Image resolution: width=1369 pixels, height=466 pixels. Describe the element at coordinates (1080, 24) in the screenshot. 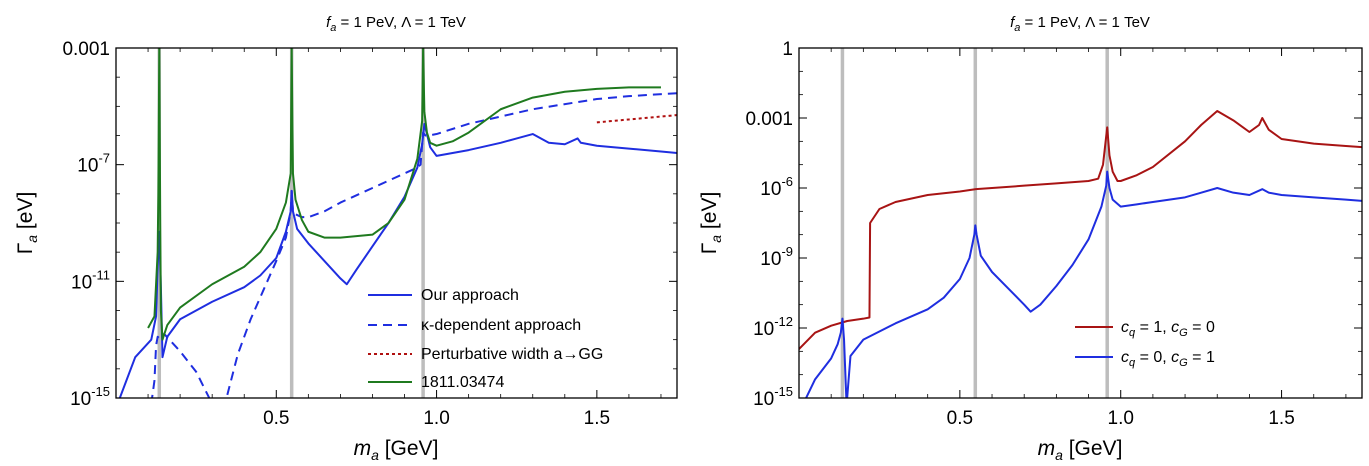

I see `right-panel-title: fa = 1 PeV, Λ = 1 TeV` at that location.